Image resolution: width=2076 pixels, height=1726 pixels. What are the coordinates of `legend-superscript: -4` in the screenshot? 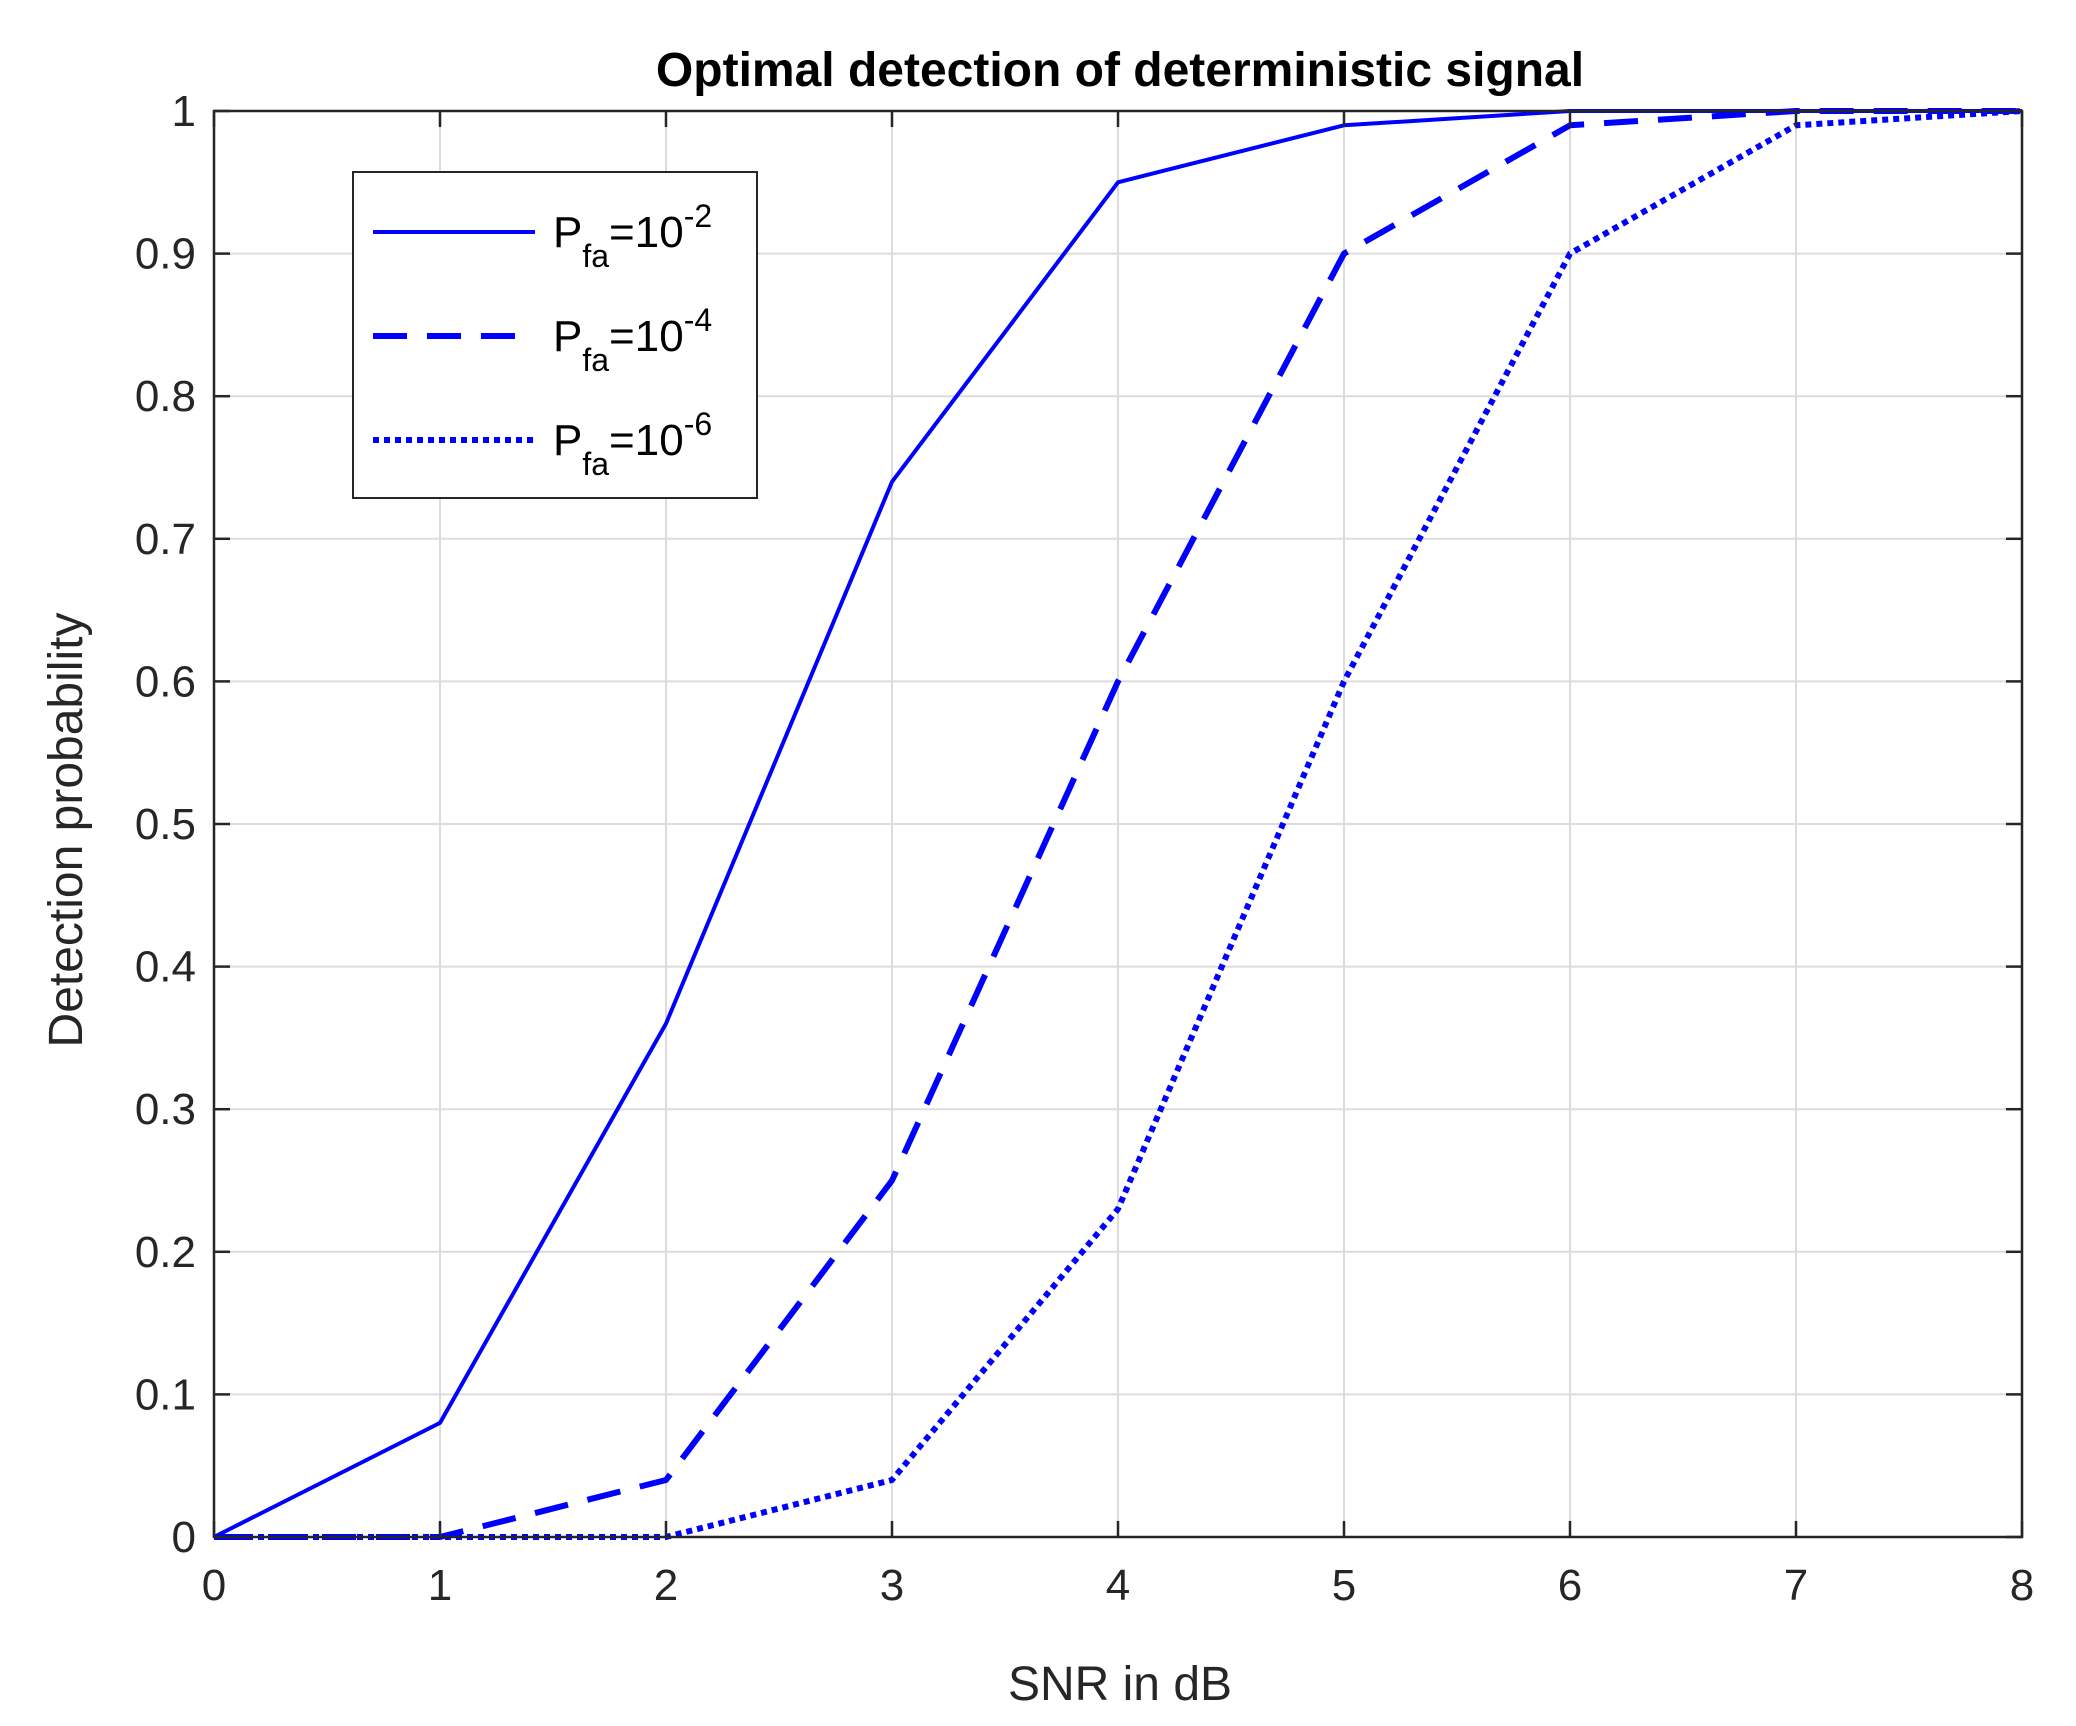 It's located at (698, 320).